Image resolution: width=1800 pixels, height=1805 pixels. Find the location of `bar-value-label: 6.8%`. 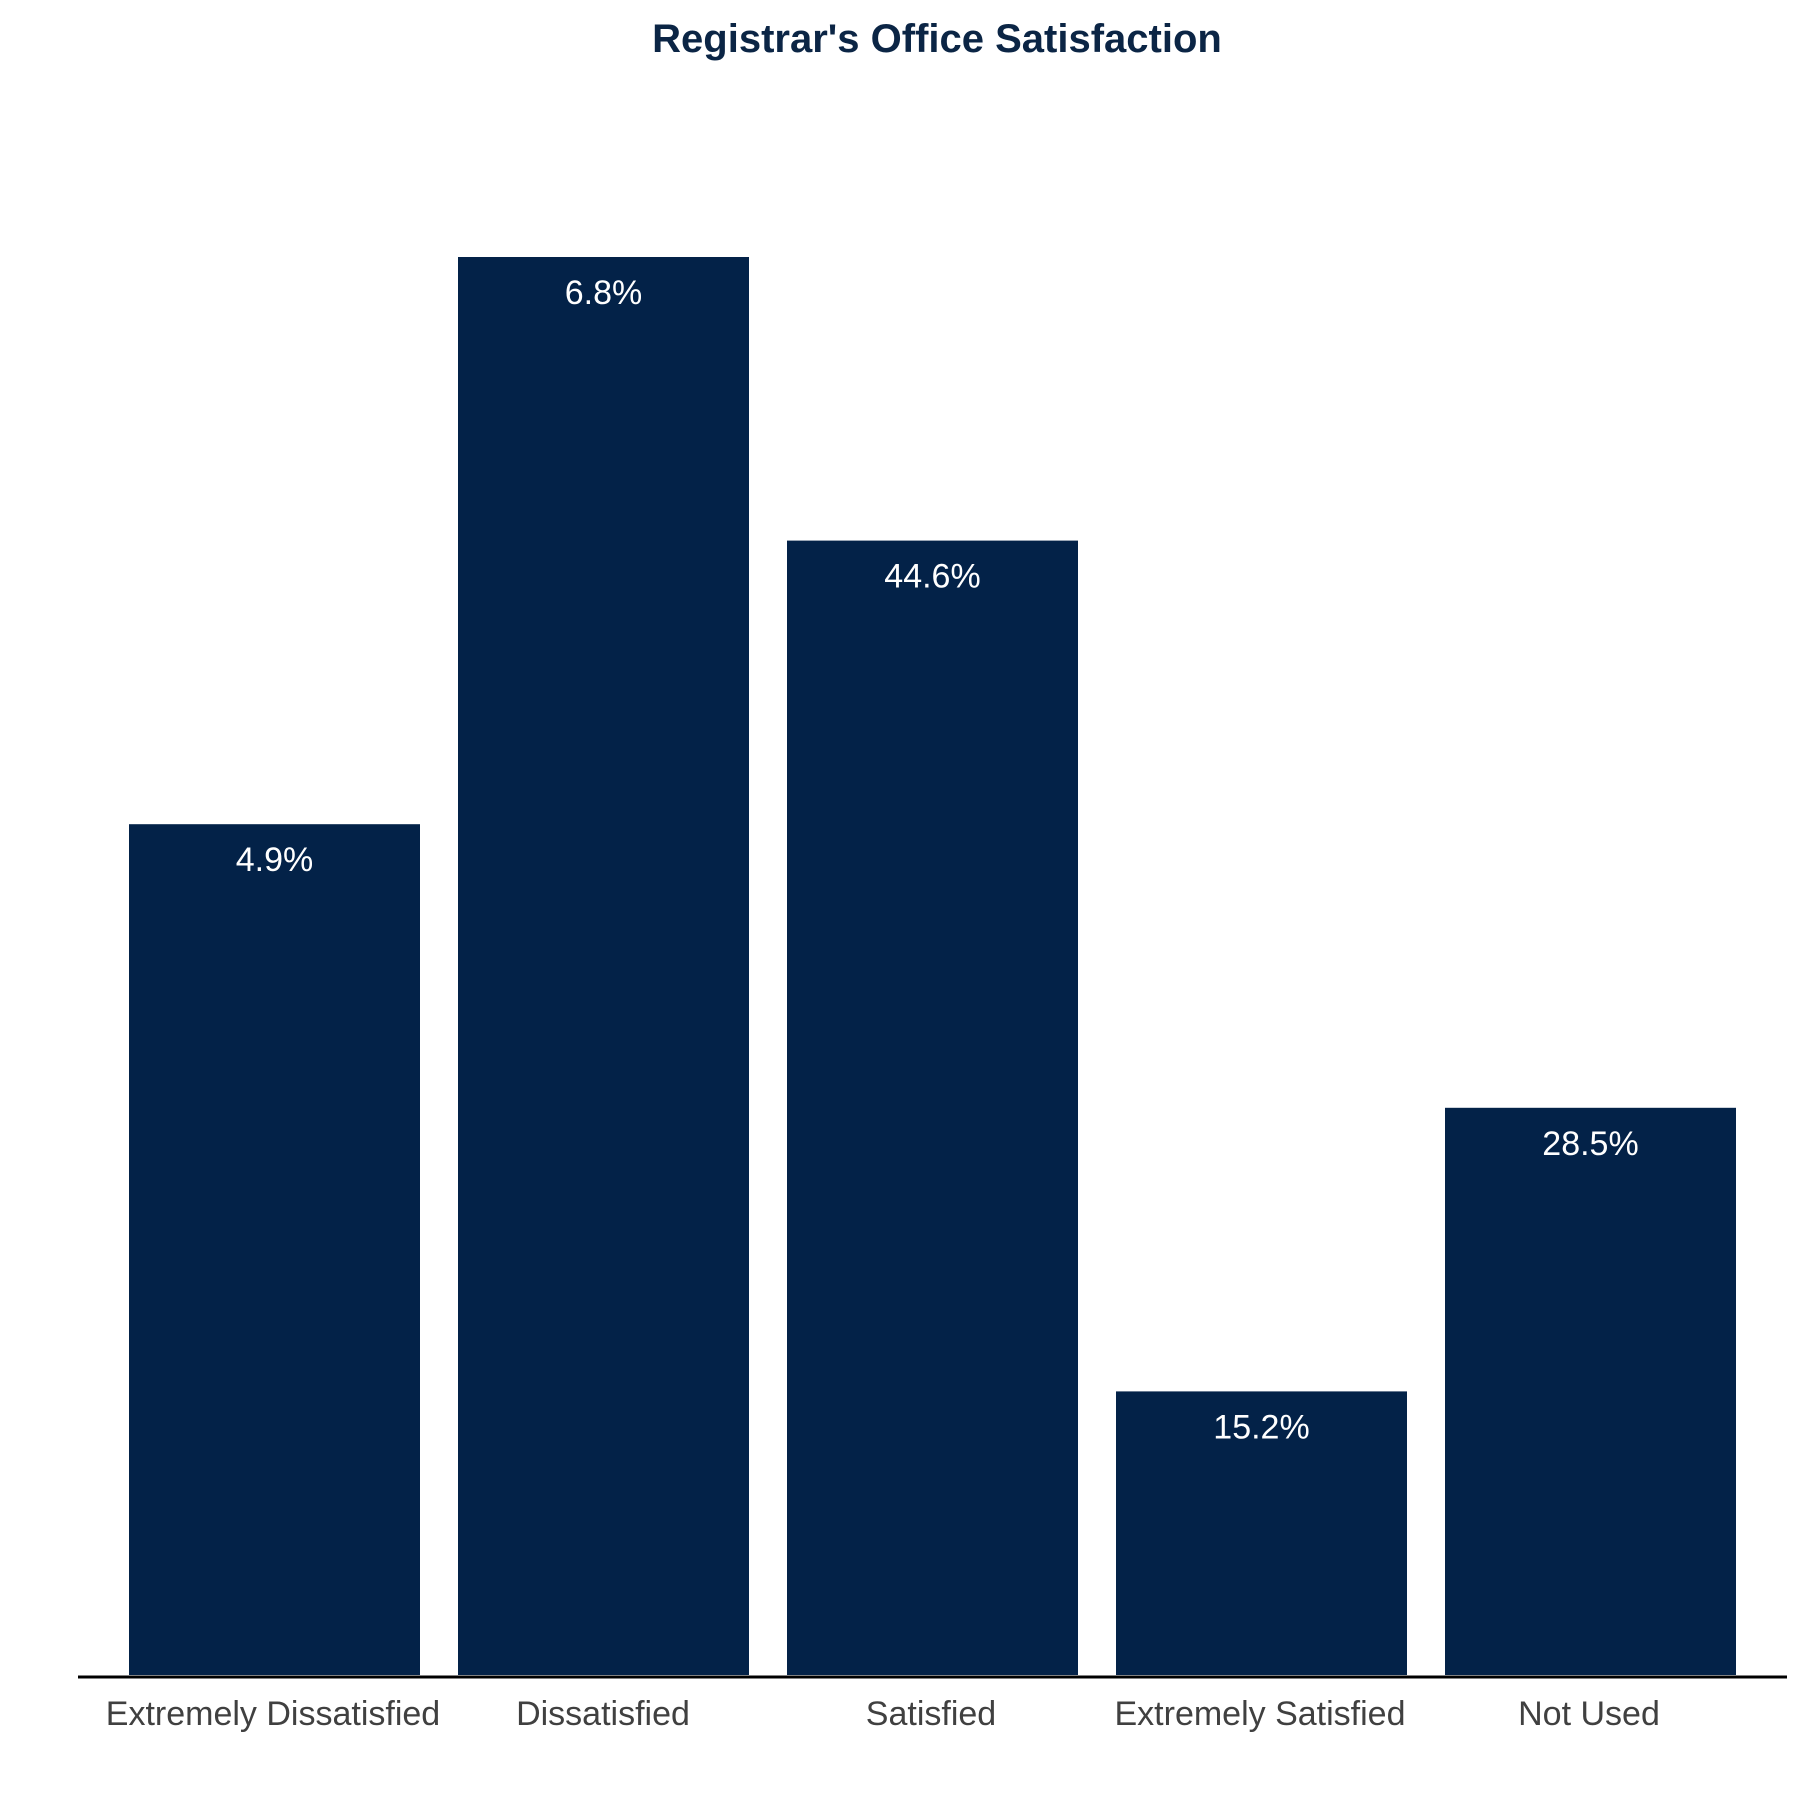

bar-value-label: 6.8% is located at coordinates (604, 293).